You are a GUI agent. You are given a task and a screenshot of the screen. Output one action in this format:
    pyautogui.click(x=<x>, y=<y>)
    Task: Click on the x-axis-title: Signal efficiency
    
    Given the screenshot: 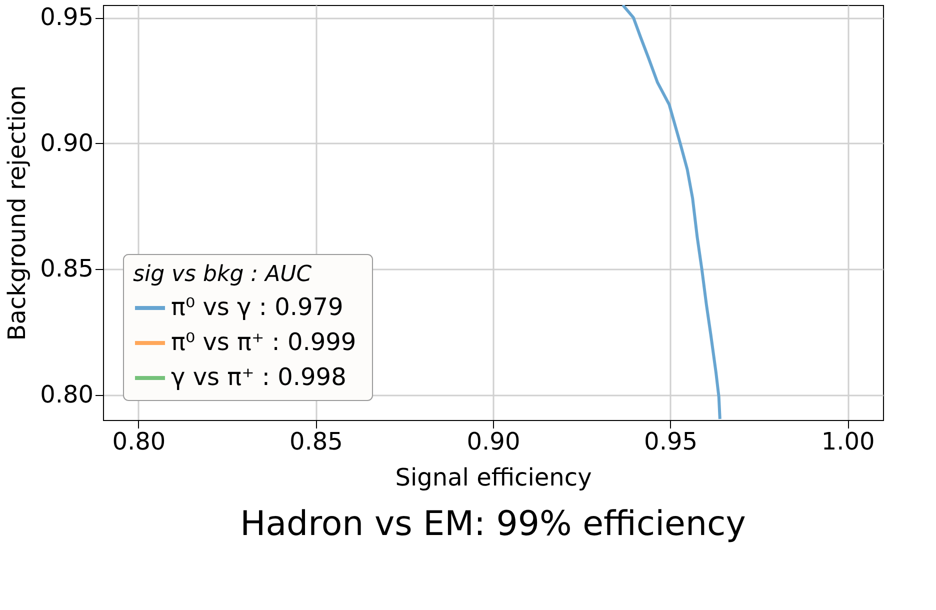 What is the action you would take?
    pyautogui.click(x=493, y=478)
    